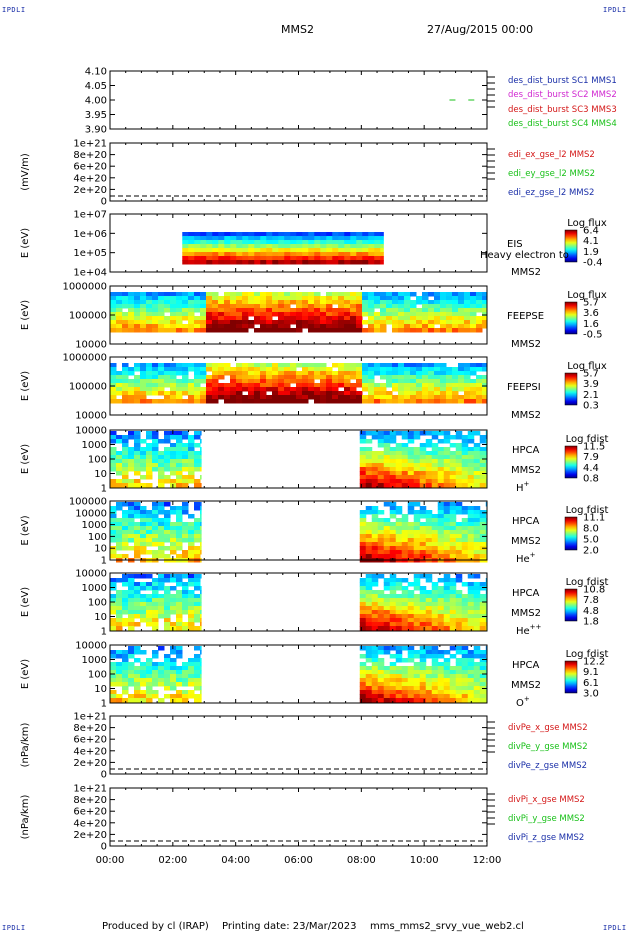 The width and height of the screenshot is (630, 934). Describe the element at coordinates (591, 694) in the screenshot. I see `panel-hpca_o-colorbar-tick: 3.0` at that location.